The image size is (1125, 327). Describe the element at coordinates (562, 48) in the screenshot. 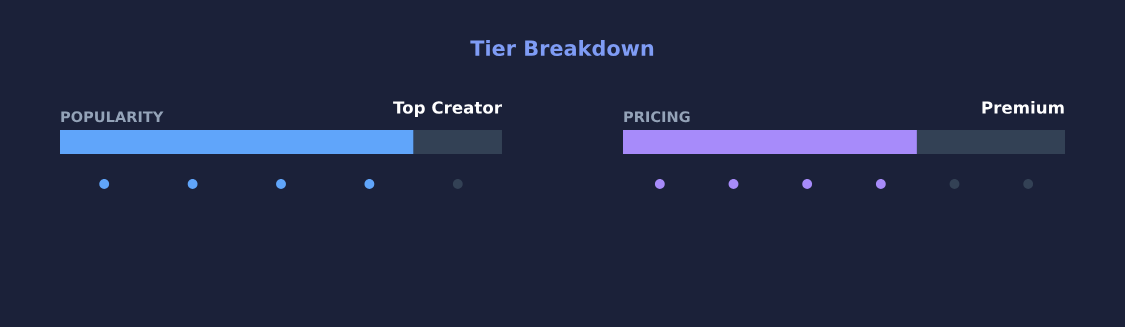

I see `text: Tier Breakdown` at that location.